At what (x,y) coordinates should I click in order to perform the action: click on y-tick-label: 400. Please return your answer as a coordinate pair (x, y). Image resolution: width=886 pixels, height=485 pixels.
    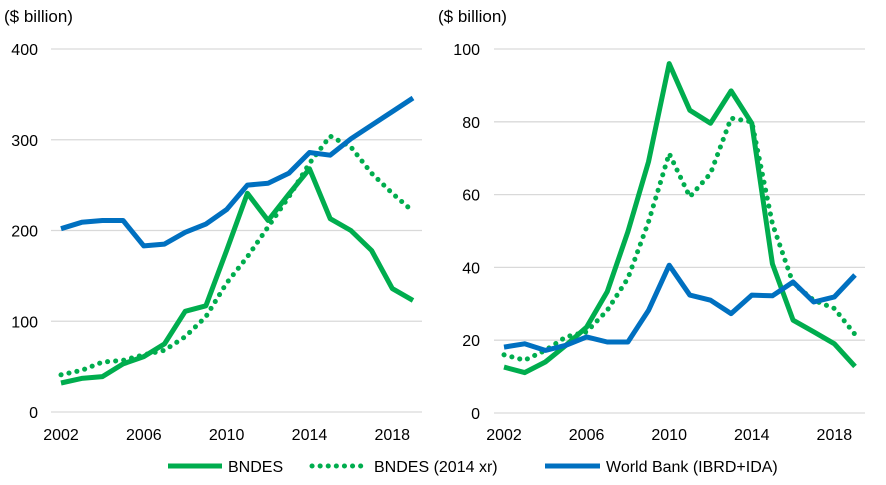
    Looking at the image, I should click on (24, 50).